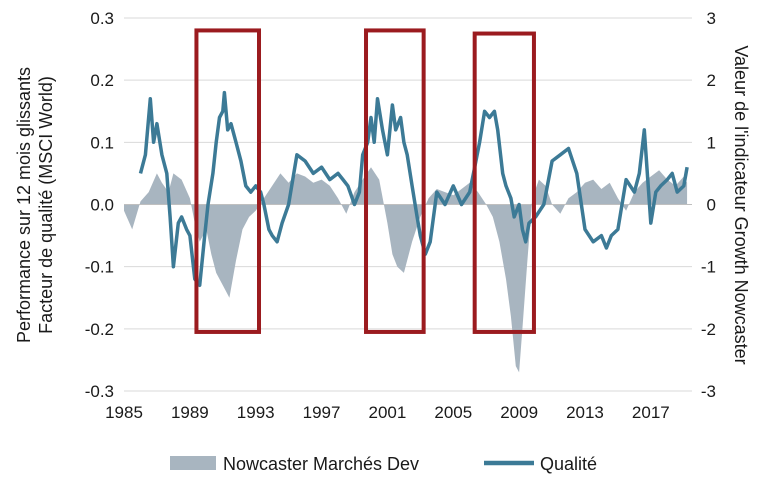 The width and height of the screenshot is (773, 485). I want to click on x-tick-label: 1993, so click(256, 412).